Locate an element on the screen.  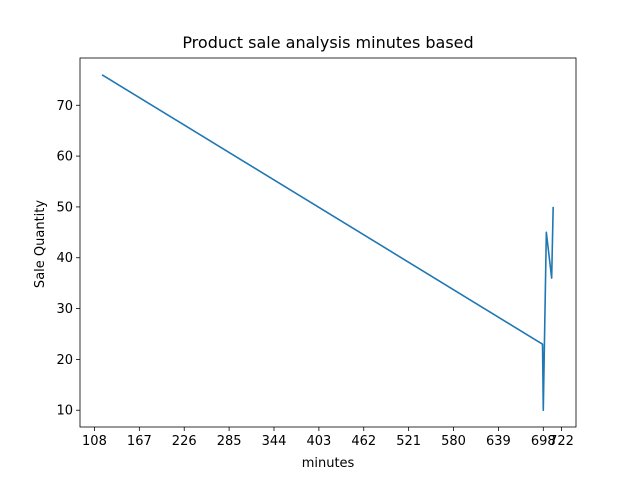
x-axis-label: minutes is located at coordinates (328, 463).